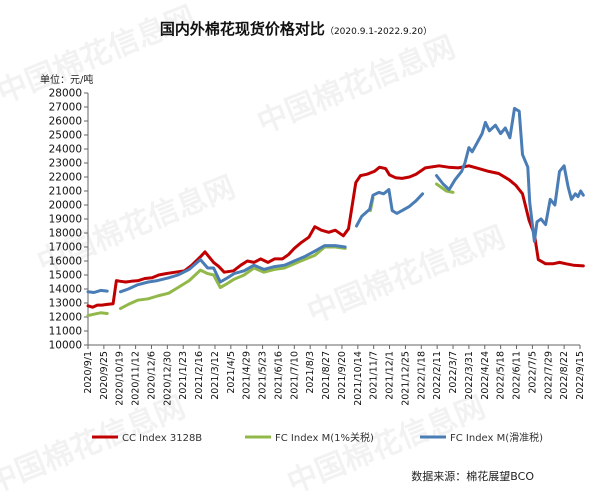  What do you see at coordinates (405, 378) in the screenshot?
I see `x-tick-label: 2021/12/25` at bounding box center [405, 378].